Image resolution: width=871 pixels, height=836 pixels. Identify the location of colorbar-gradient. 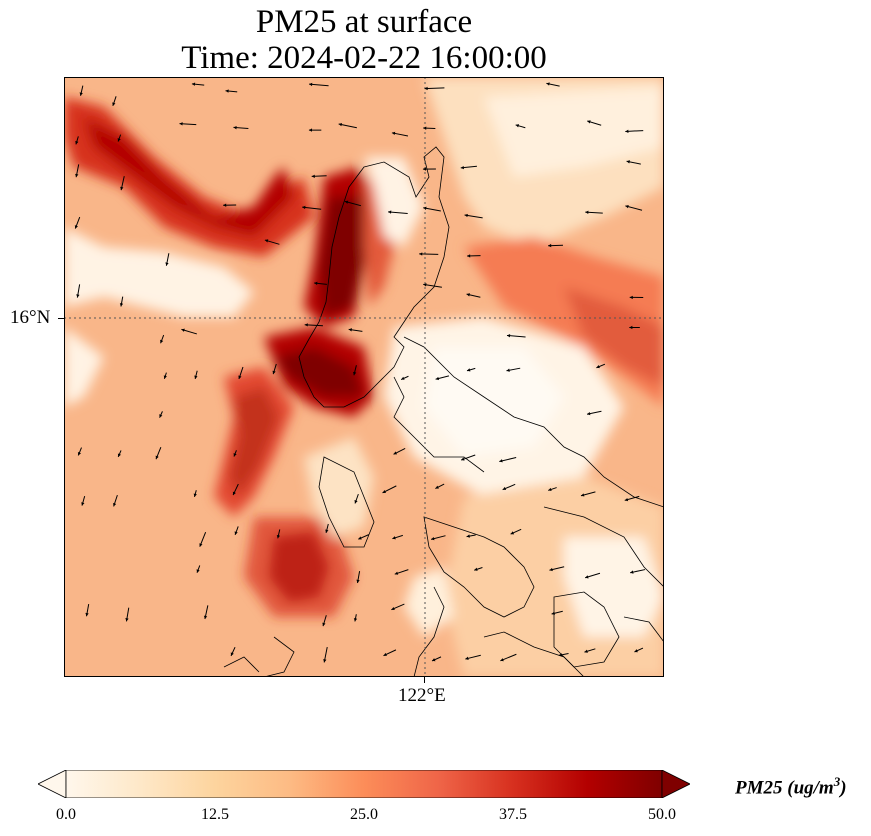
(364, 784).